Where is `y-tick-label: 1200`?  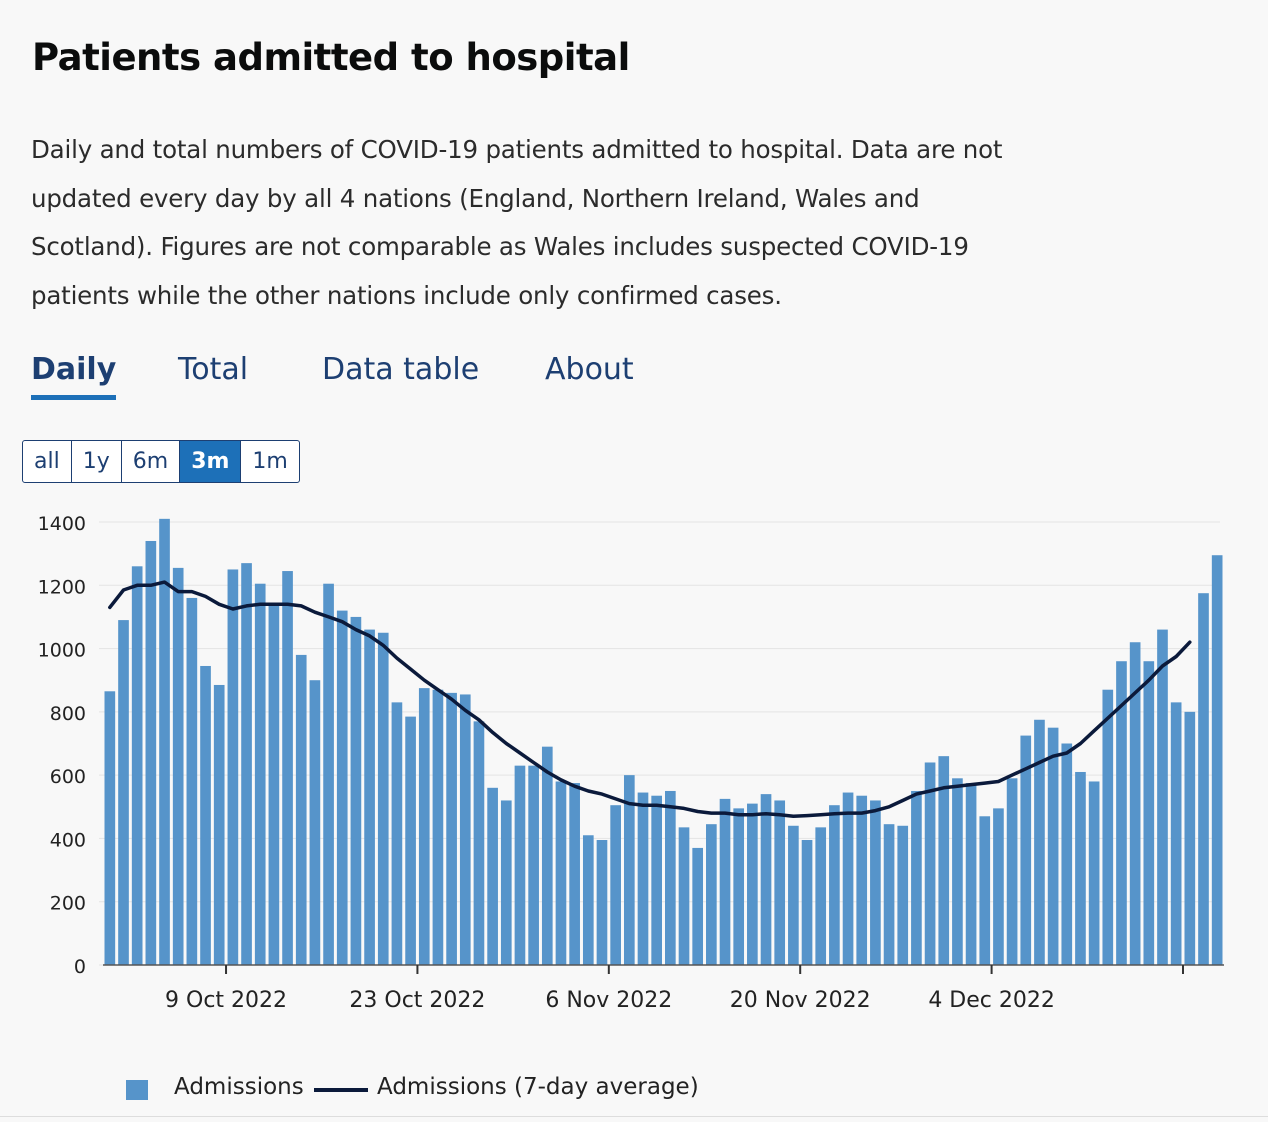
y-tick-label: 1200 is located at coordinates (62, 587).